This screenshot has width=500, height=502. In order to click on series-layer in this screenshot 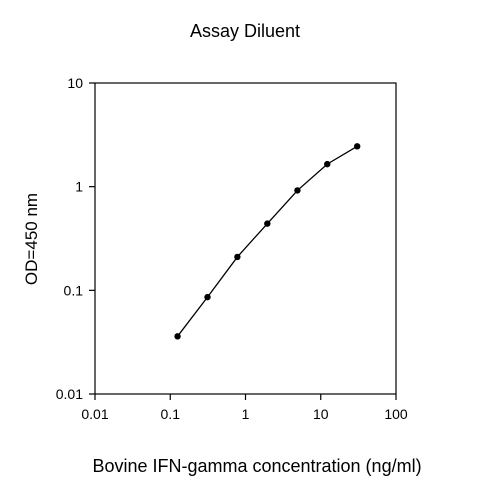, I will do `click(267, 241)`.